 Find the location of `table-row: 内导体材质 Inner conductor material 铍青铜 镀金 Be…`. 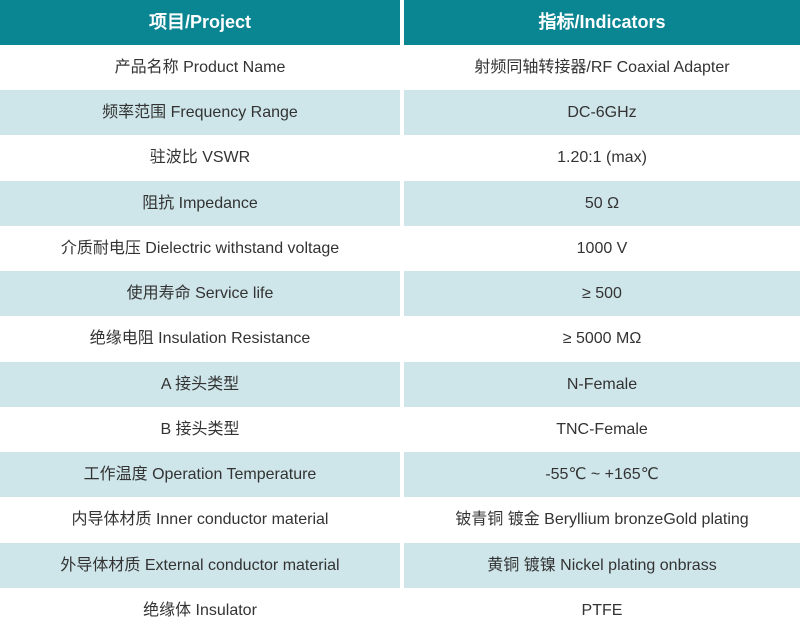

table-row: 内导体材质 Inner conductor material 铍青铜 镀金 Be… is located at coordinates (400, 520).